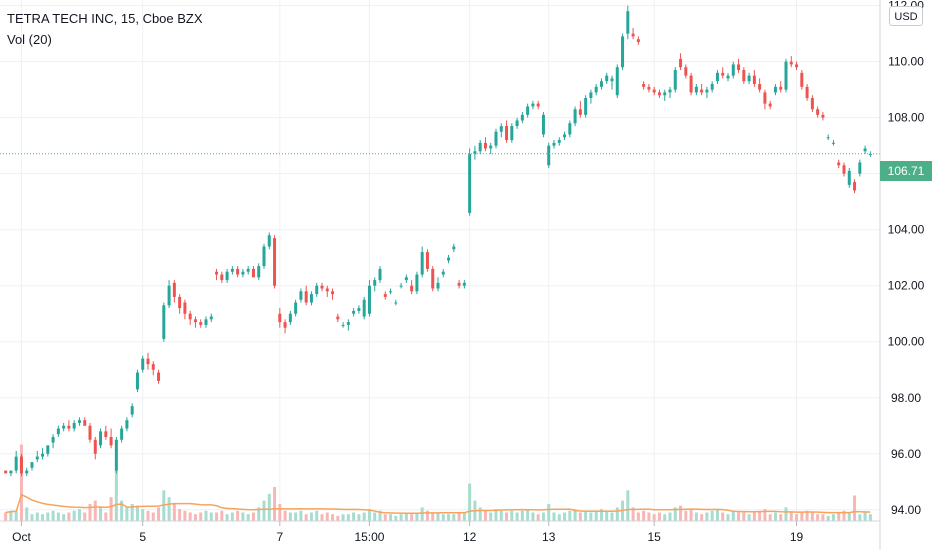  What do you see at coordinates (655, 537) in the screenshot?
I see `time-tick-label: 15` at bounding box center [655, 537].